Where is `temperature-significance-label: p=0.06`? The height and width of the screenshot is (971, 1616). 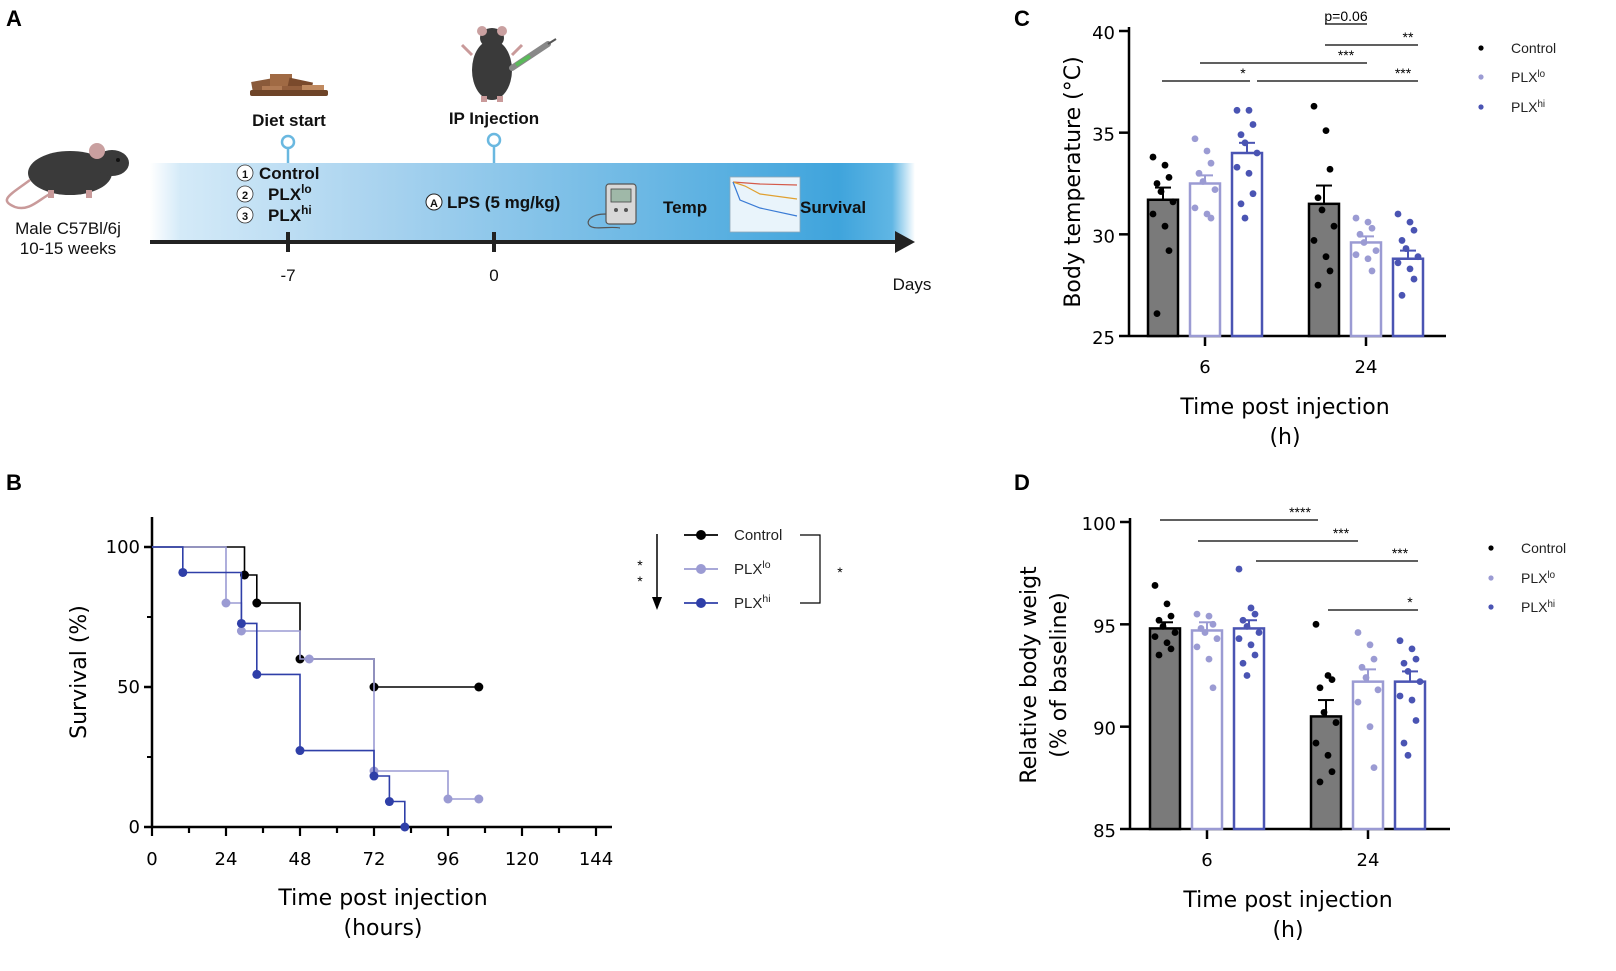 temperature-significance-label: p=0.06 is located at coordinates (1345, 16).